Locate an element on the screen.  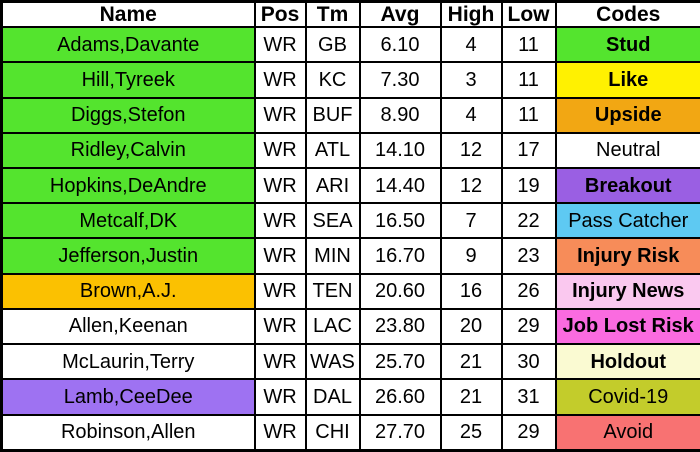
code-cell: Like is located at coordinates (627, 80).